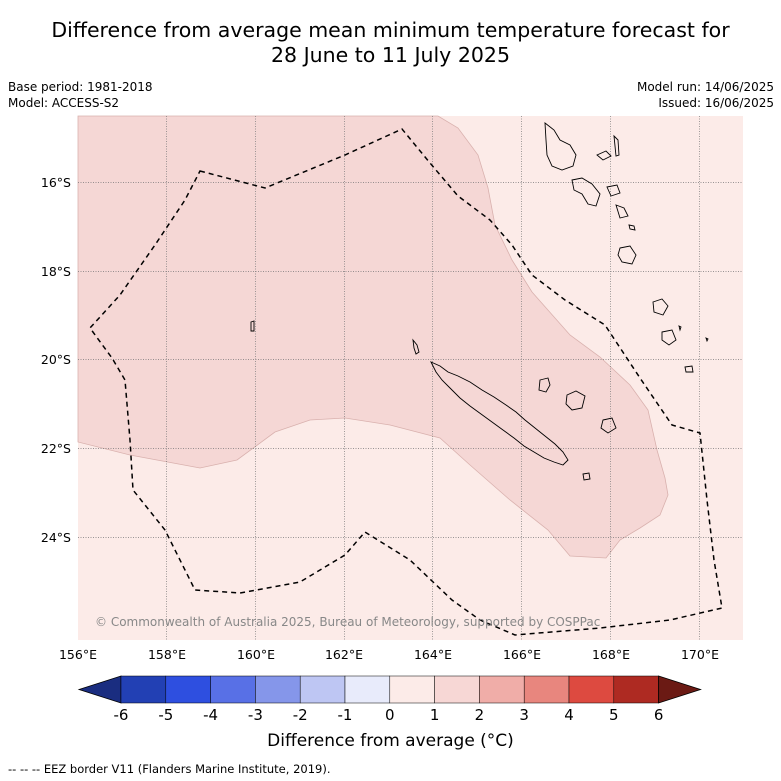 The image size is (781, 781). I want to click on island-malo, so click(604, 155).